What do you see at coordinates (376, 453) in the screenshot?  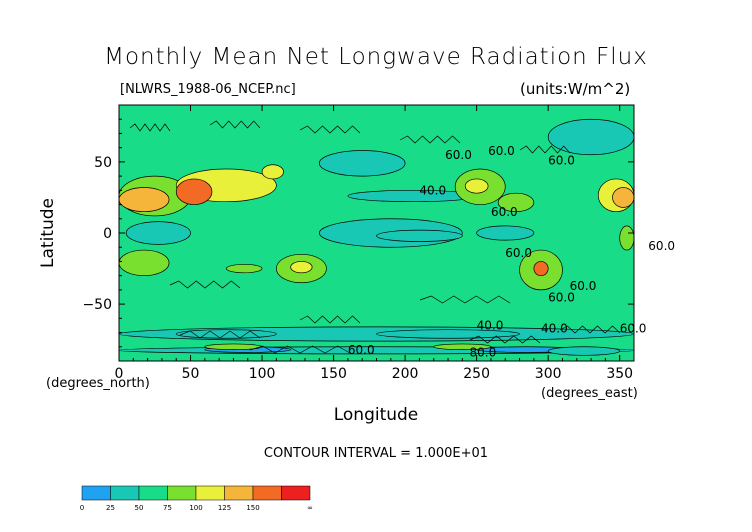 I see `contour-interval: CONTOUR INTERVAL = 1.000E+01` at bounding box center [376, 453].